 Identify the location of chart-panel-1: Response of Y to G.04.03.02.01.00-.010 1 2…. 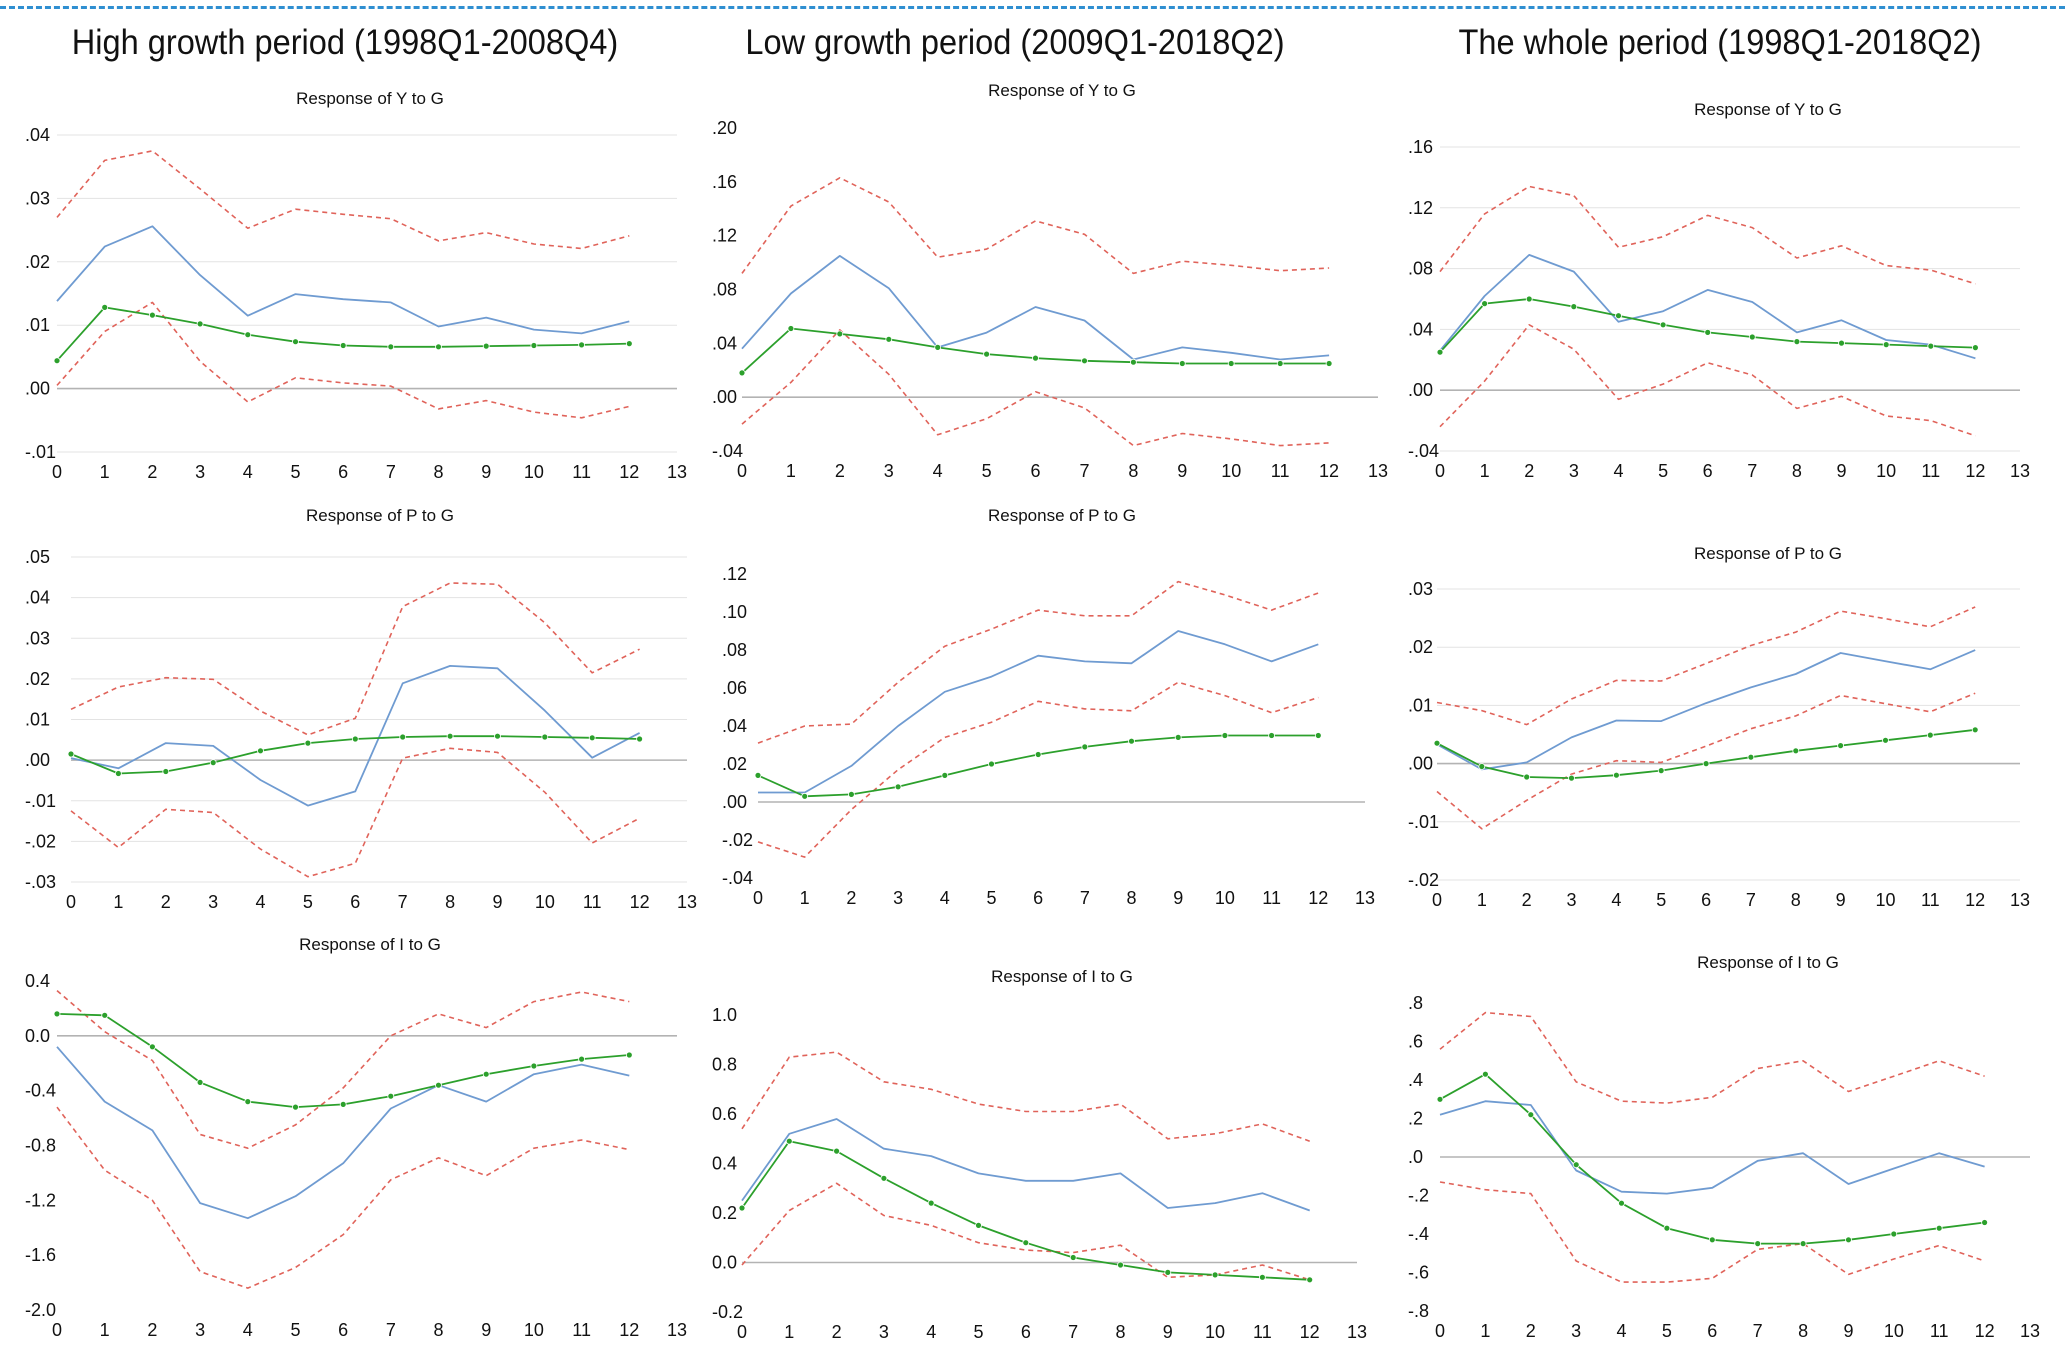
(356, 285).